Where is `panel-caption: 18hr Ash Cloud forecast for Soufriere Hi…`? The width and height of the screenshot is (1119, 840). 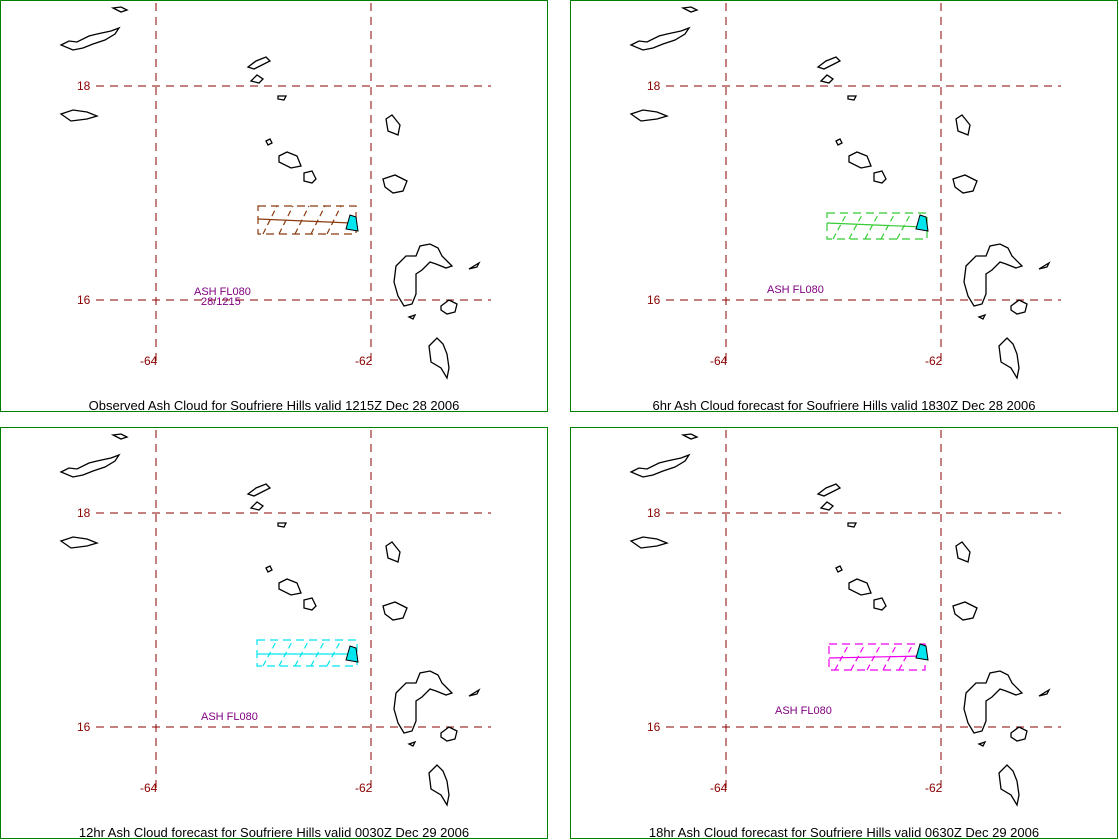 panel-caption: 18hr Ash Cloud forecast for Soufriere Hi… is located at coordinates (844, 832).